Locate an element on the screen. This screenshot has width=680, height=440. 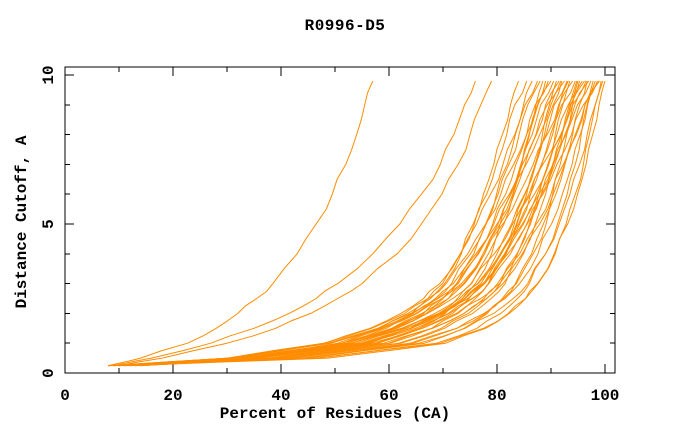
y-tick-label: 5 is located at coordinates (49, 224).